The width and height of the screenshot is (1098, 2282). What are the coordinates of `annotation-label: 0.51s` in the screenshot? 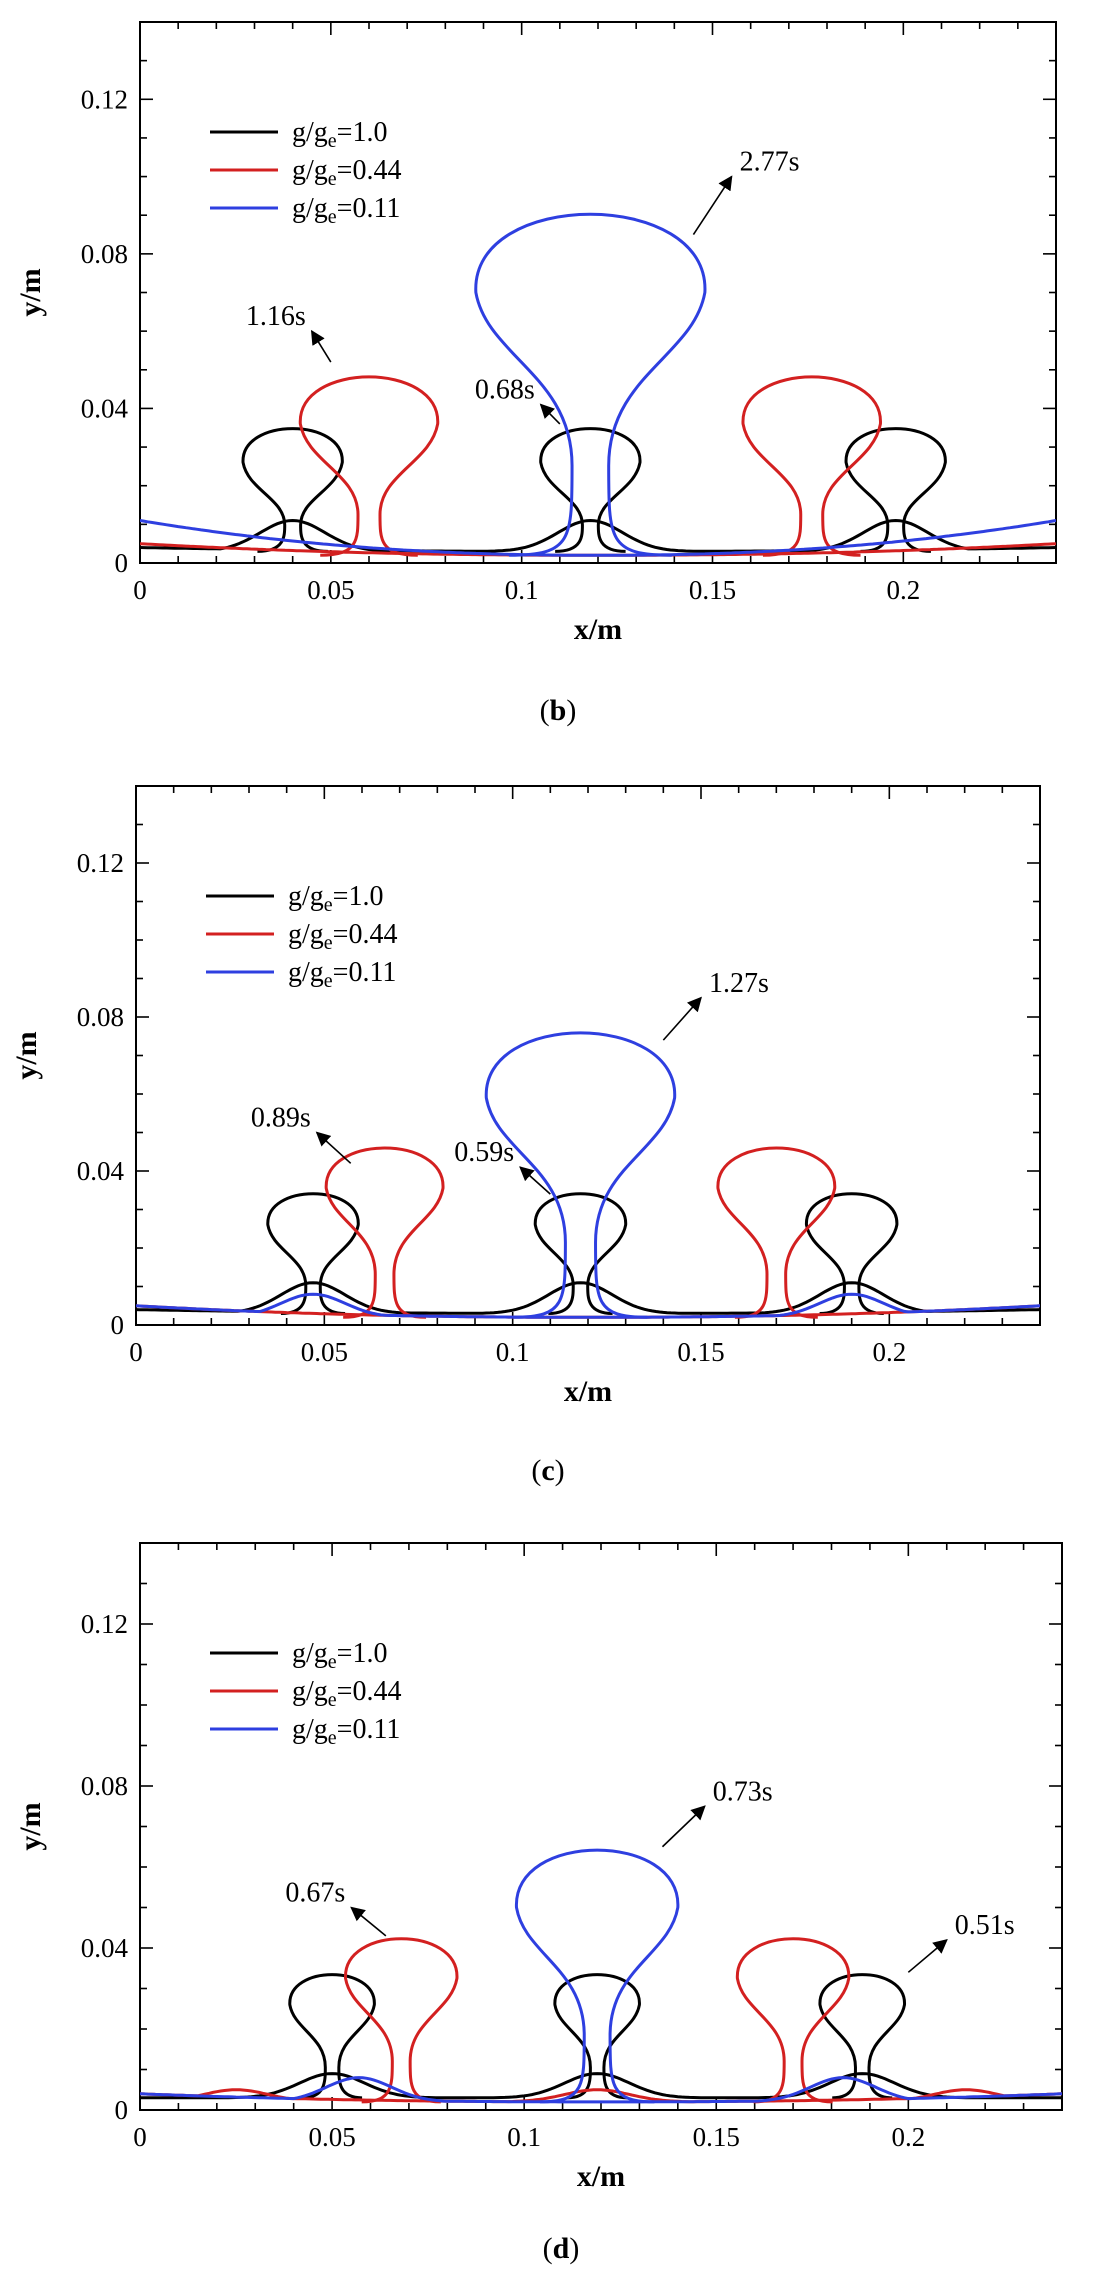 It's located at (985, 1925).